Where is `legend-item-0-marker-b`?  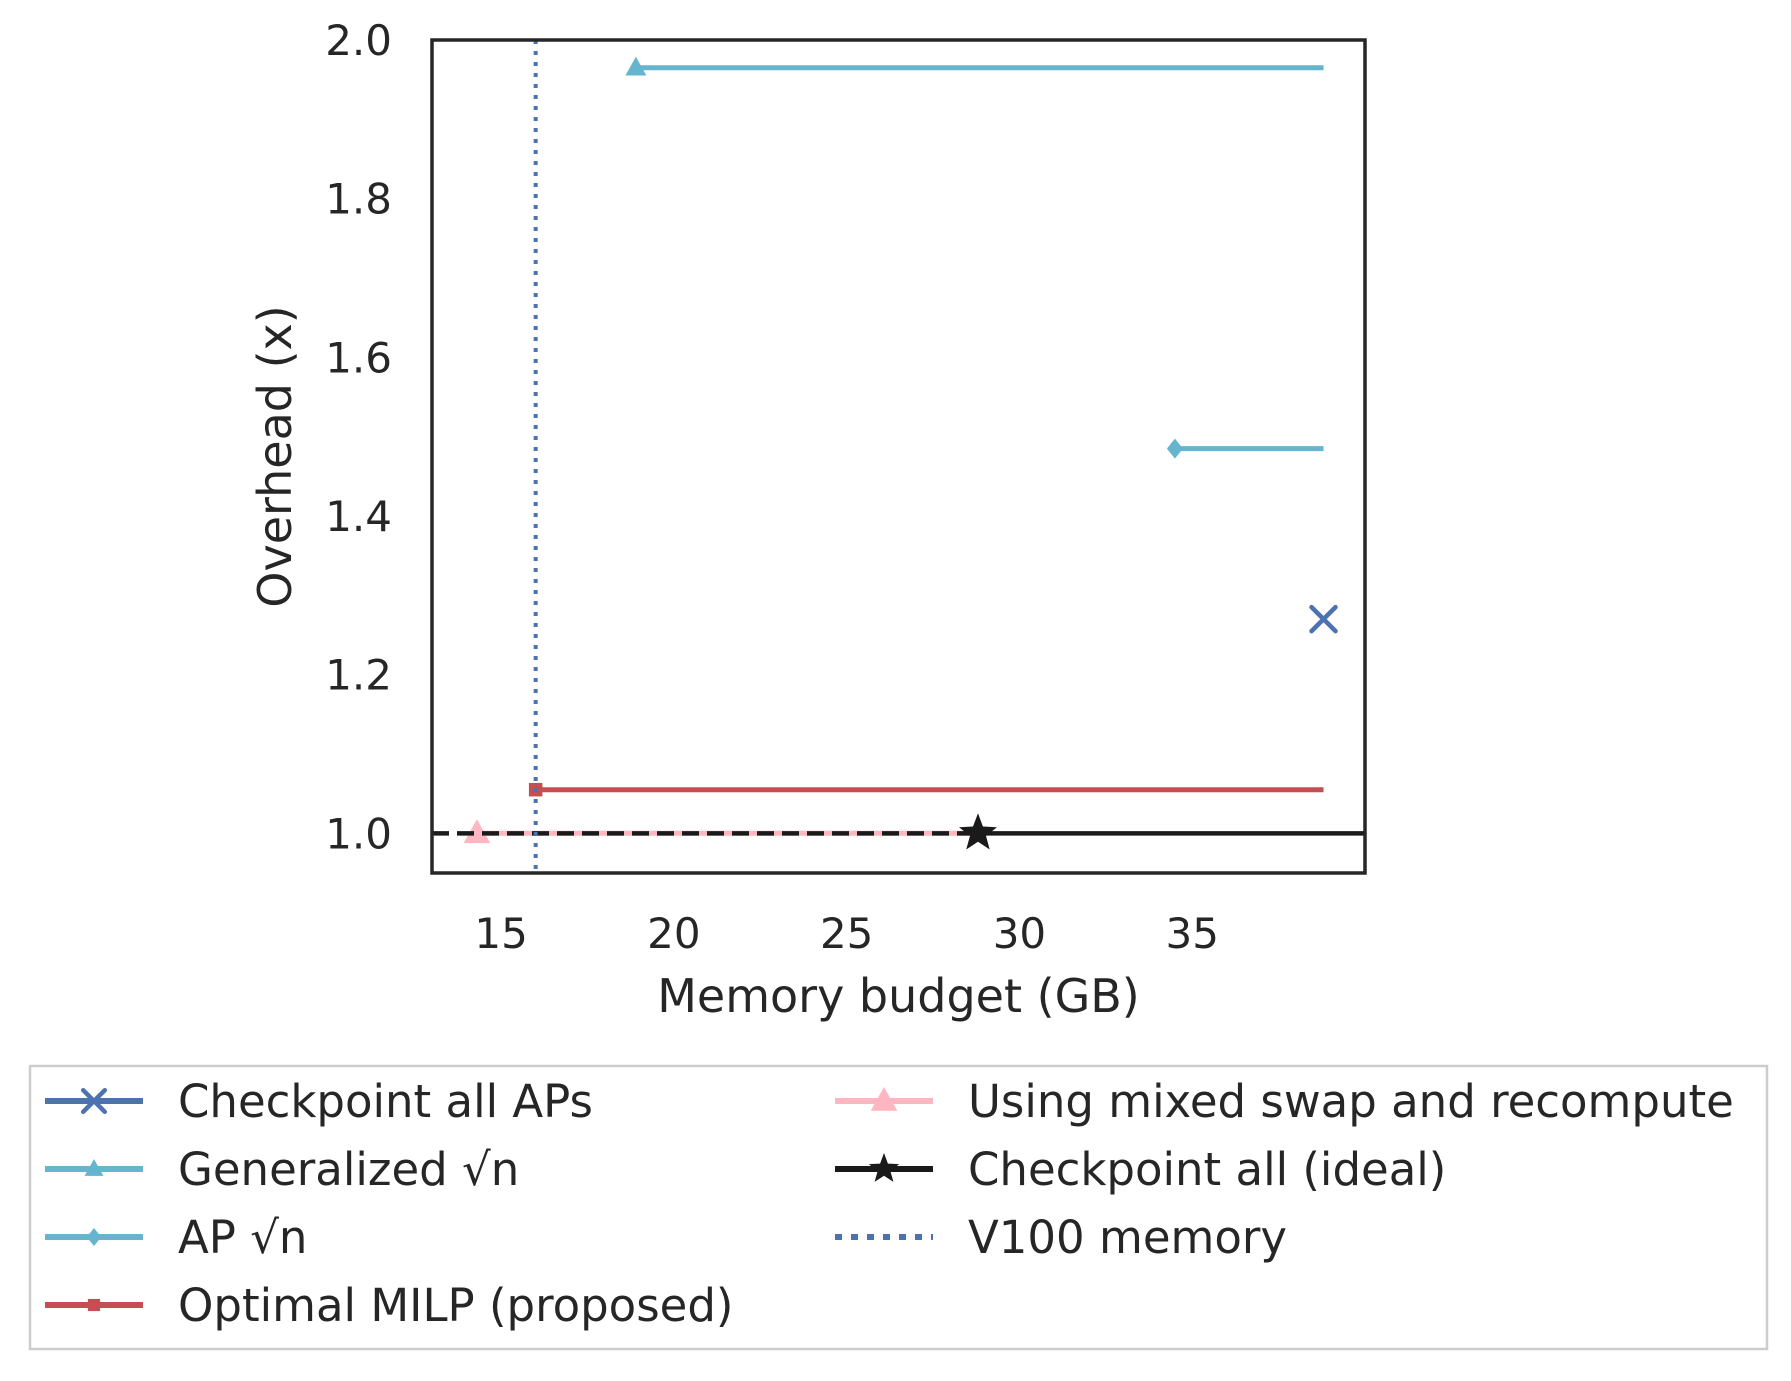 legend-item-0-marker-b is located at coordinates (94, 1101).